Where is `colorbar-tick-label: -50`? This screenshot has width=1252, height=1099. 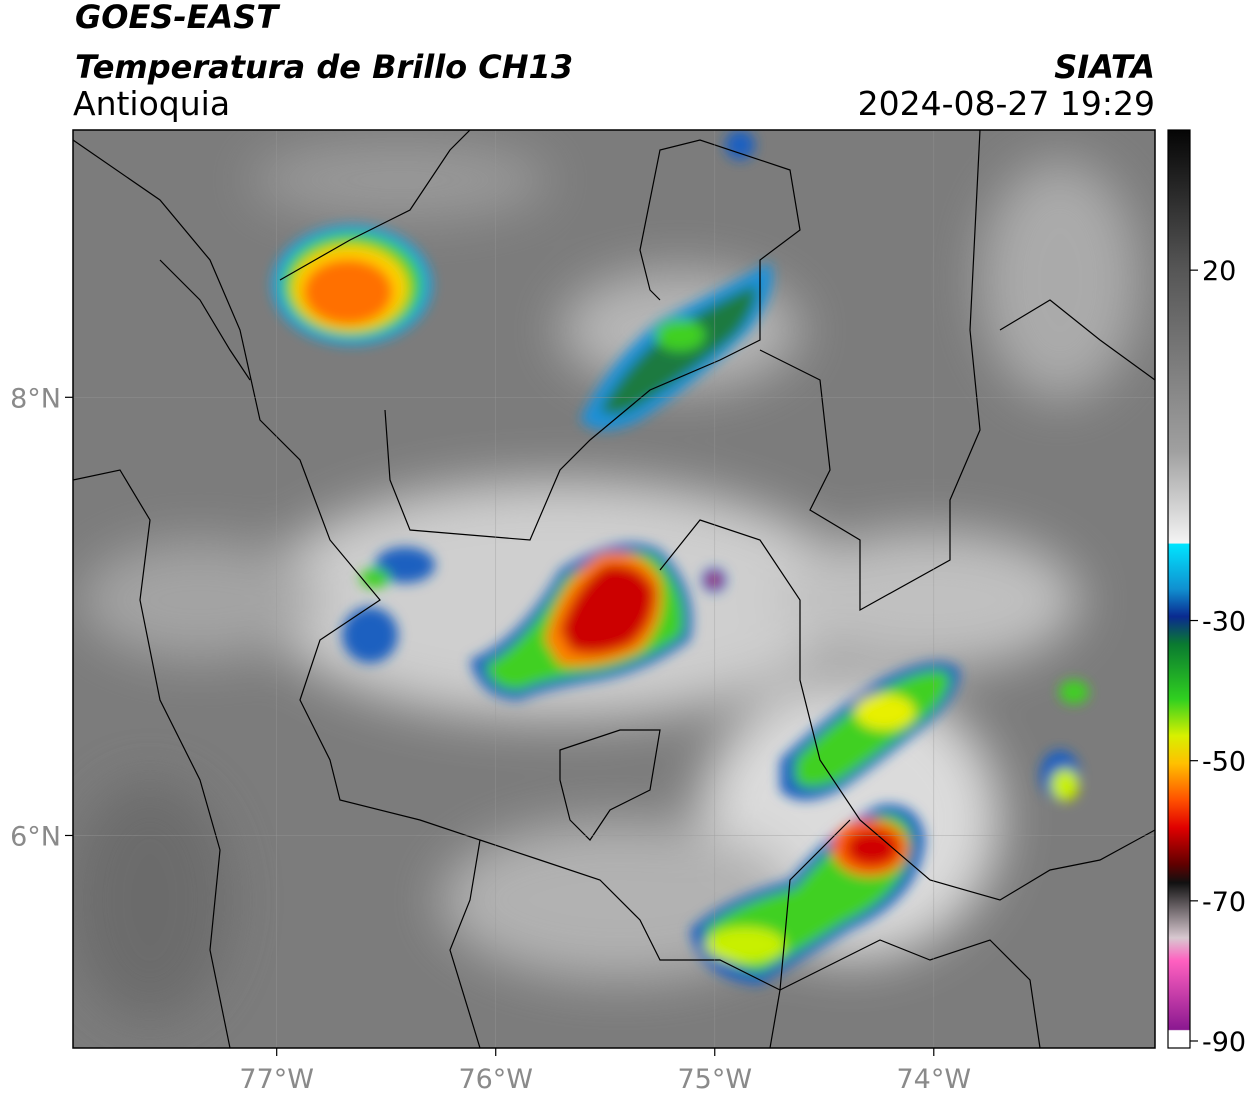 colorbar-tick-label: -50 is located at coordinates (1224, 762).